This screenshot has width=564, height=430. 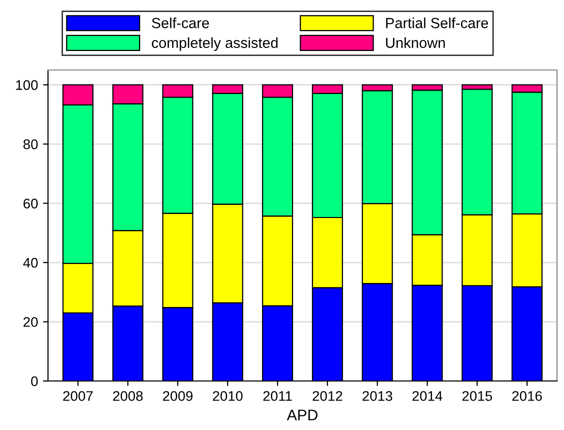 What do you see at coordinates (78, 396) in the screenshot?
I see `x-tick-label: 2007` at bounding box center [78, 396].